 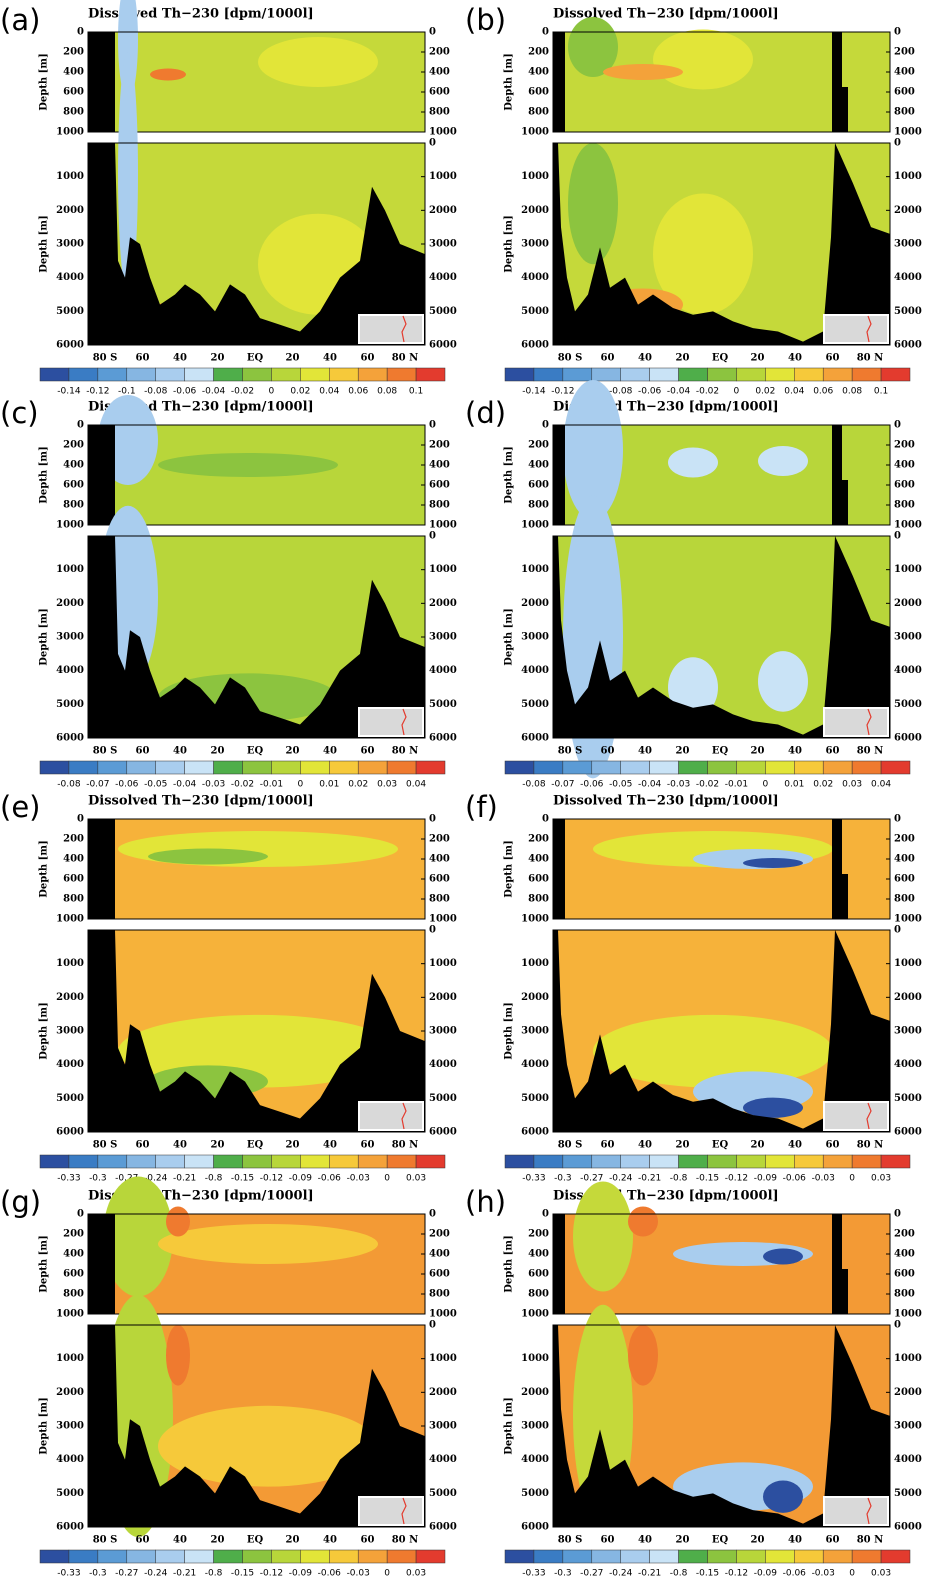 What do you see at coordinates (20, 807) in the screenshot?
I see `panel-label: (e)` at bounding box center [20, 807].